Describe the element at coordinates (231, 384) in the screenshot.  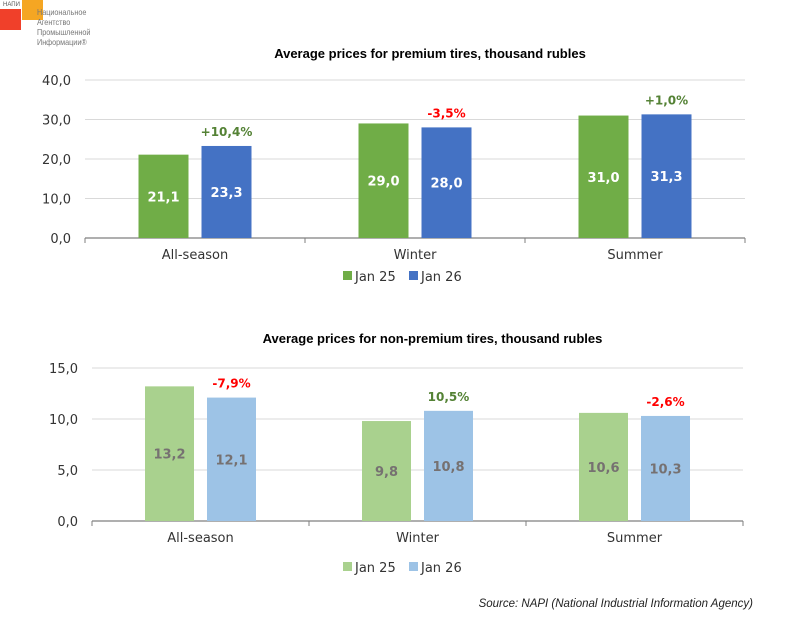
I see `change-percent-label: -7,9%` at that location.